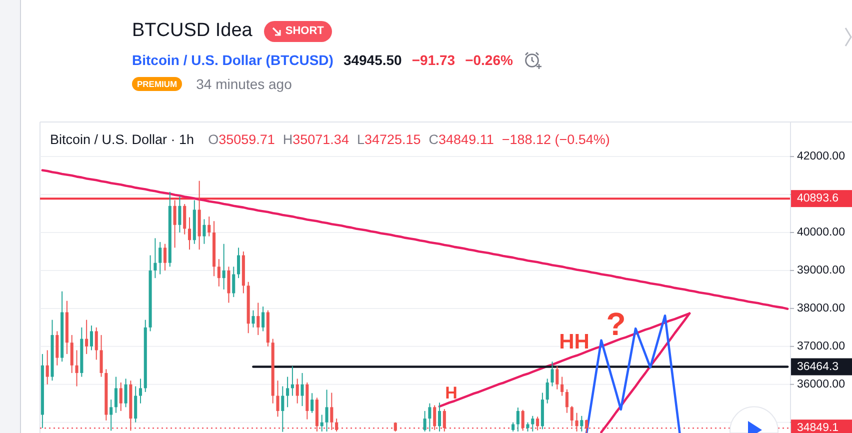 This screenshot has height=433, width=852. I want to click on text: 34 minutes ago, so click(244, 84).